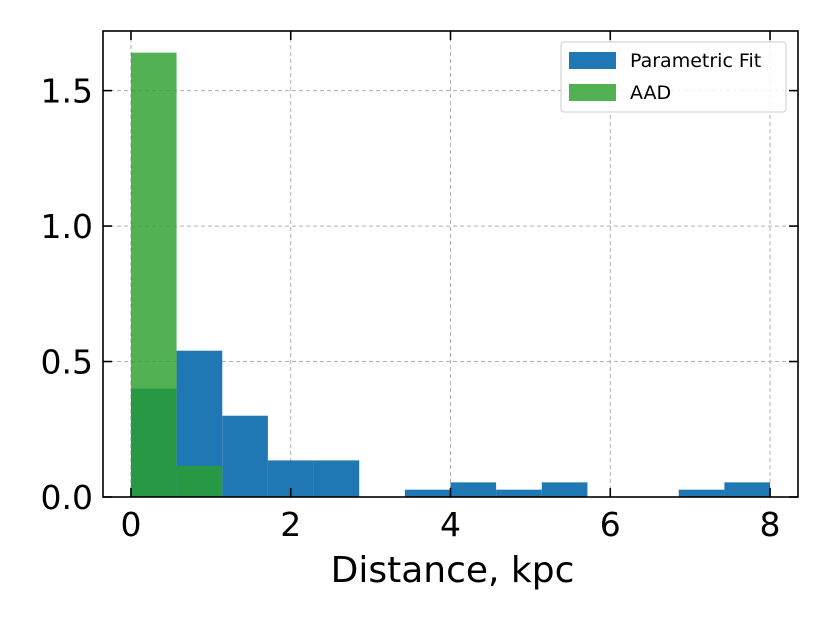 The image size is (830, 623). What do you see at coordinates (290, 524) in the screenshot?
I see `x-tick-label-1: 2` at bounding box center [290, 524].